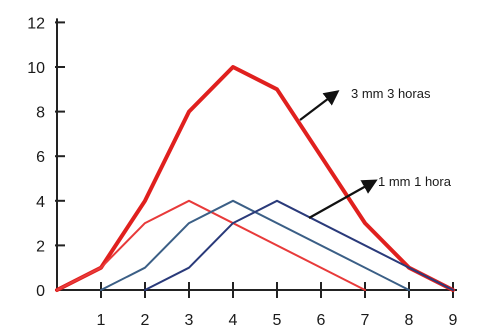 Image resolution: width=489 pixels, height=329 pixels. Describe the element at coordinates (145, 320) in the screenshot. I see `x-tick-label: 2` at that location.